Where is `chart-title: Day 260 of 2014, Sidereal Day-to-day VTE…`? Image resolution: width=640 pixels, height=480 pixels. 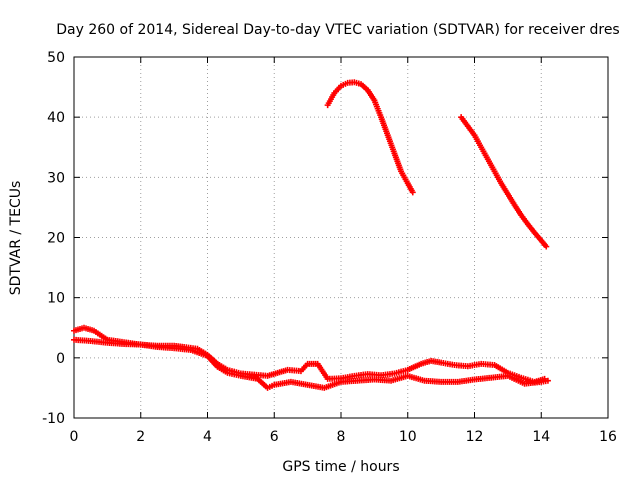
chart-title: Day 260 of 2014, Sidereal Day-to-day VTE… is located at coordinates (337, 30).